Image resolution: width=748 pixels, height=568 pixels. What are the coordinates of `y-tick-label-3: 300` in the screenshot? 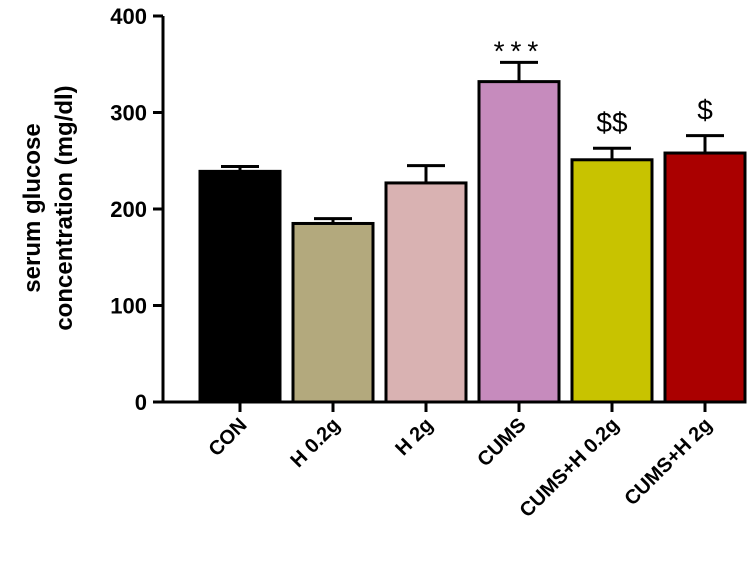 It's located at (128, 113).